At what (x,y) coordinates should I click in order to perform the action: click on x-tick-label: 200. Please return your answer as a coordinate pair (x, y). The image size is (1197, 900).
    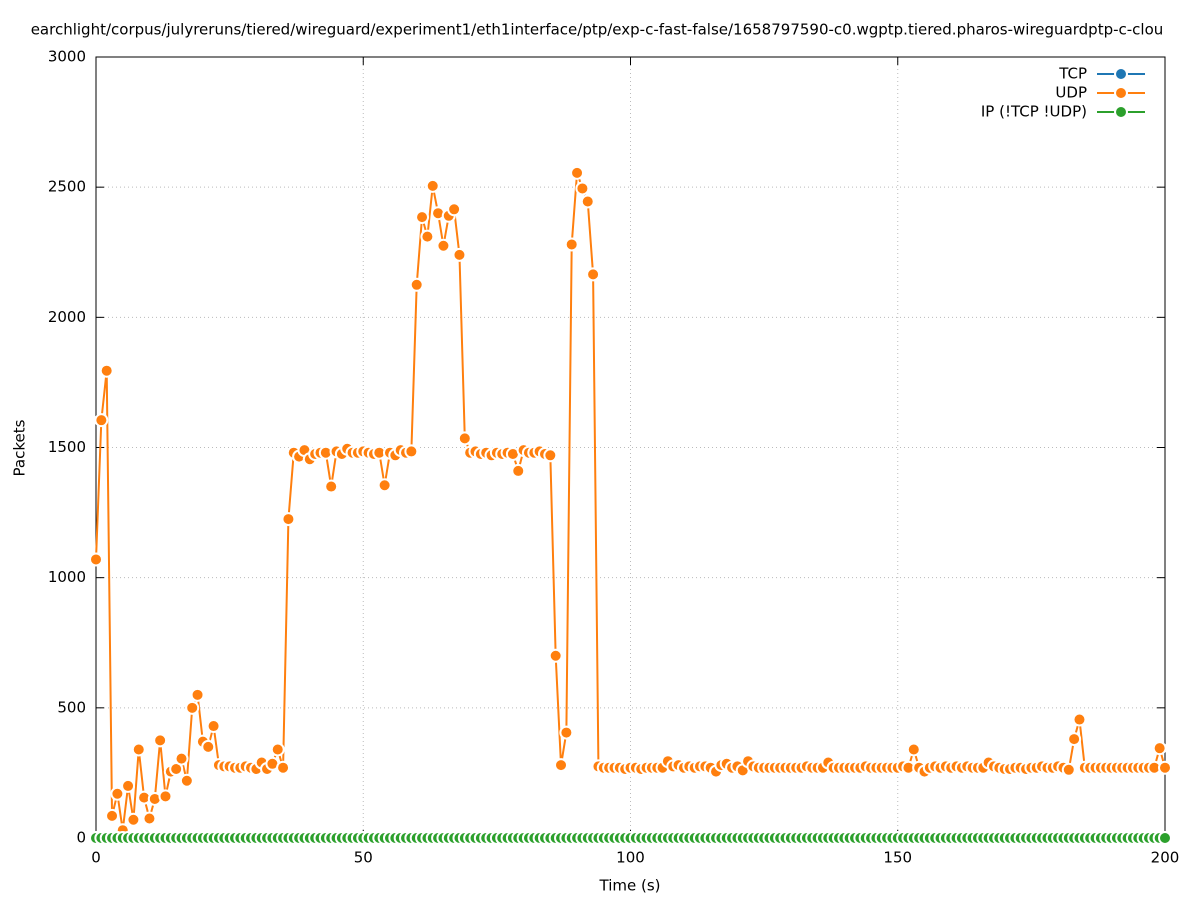
    Looking at the image, I should click on (1165, 858).